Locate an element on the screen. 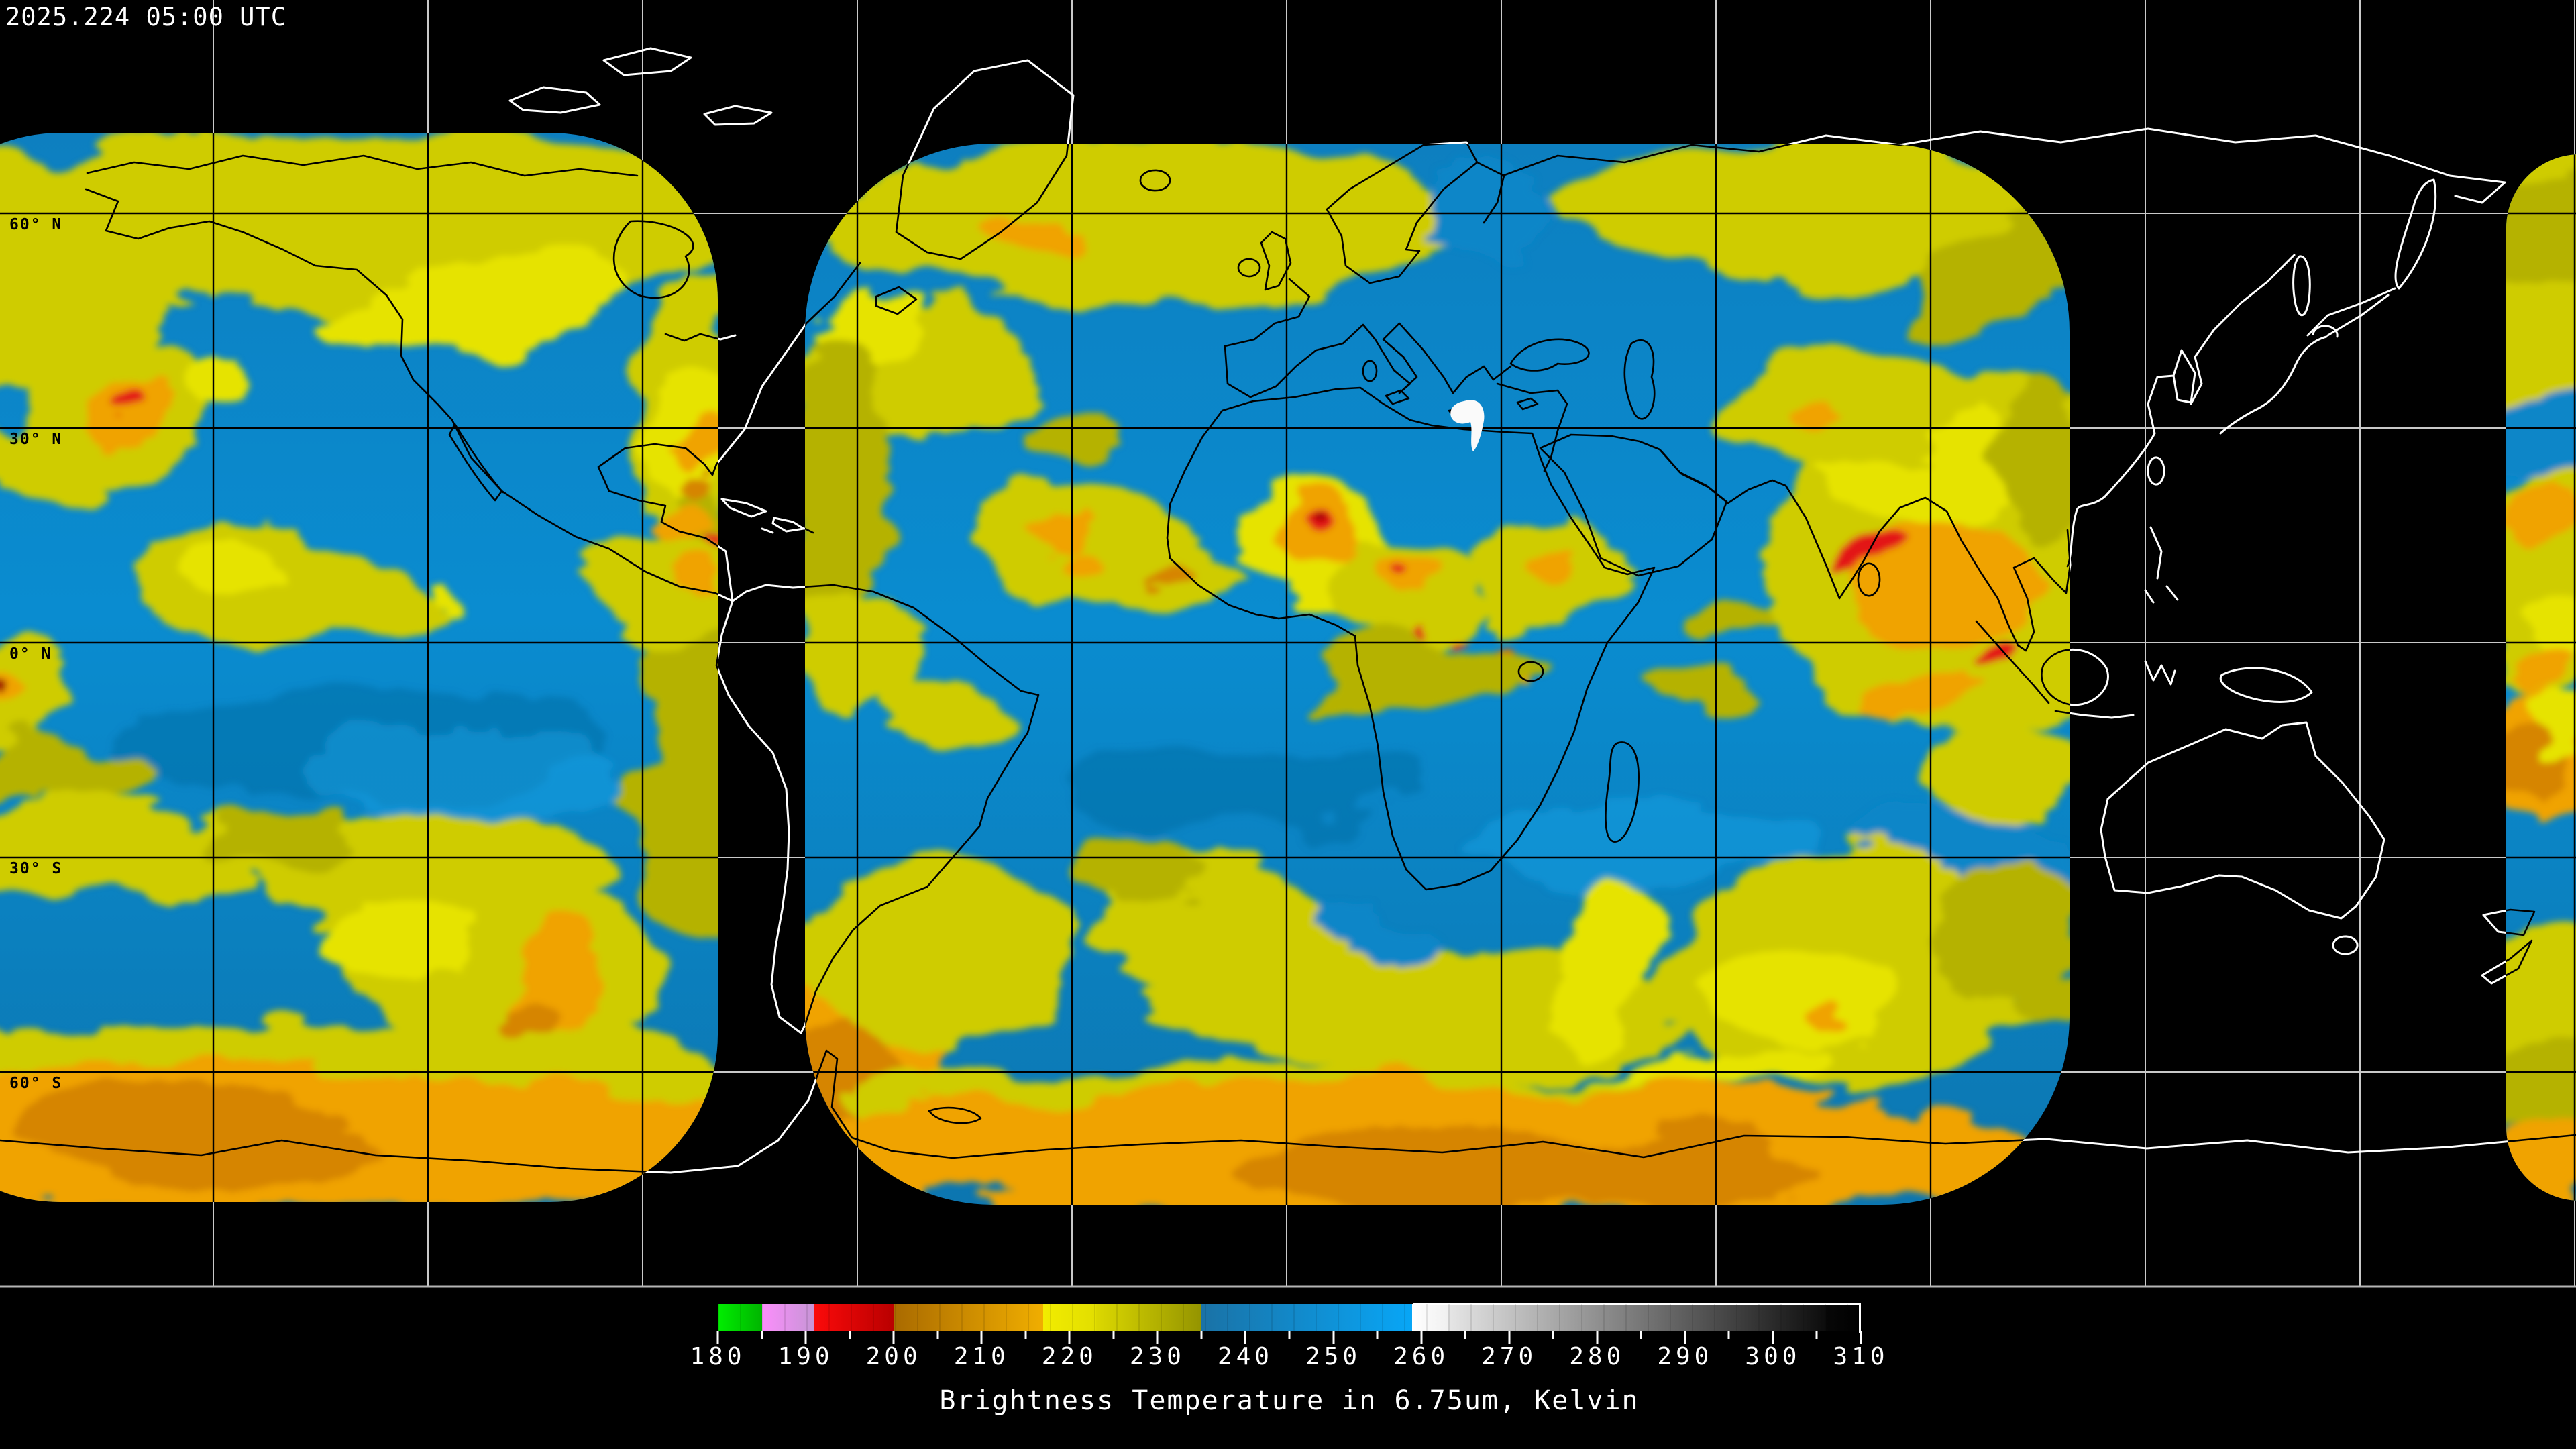 The width and height of the screenshot is (2576, 1449). colorbar-tick-label: 180 is located at coordinates (718, 1357).